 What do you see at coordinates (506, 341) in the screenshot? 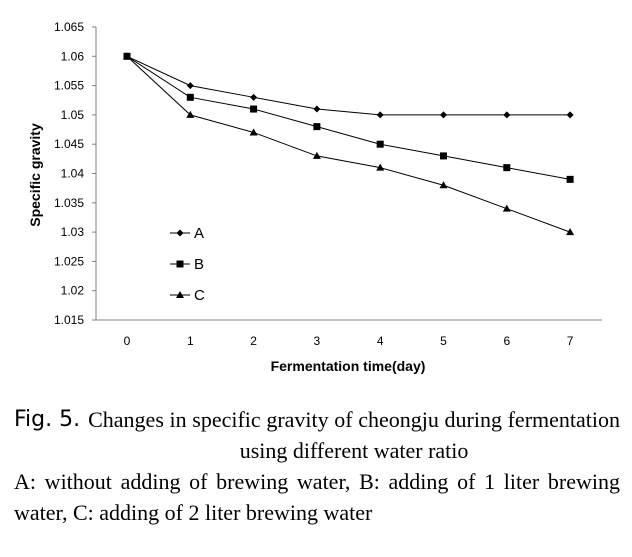
I see `x-tick-label: 6` at bounding box center [506, 341].